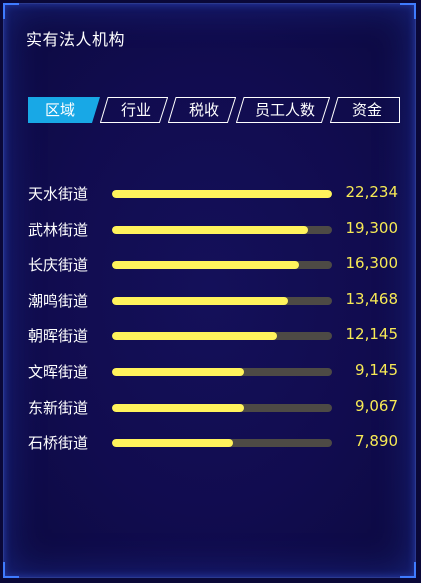 Image resolution: width=421 pixels, height=583 pixels. What do you see at coordinates (58, 408) in the screenshot?
I see `street-name: 东新街道` at bounding box center [58, 408].